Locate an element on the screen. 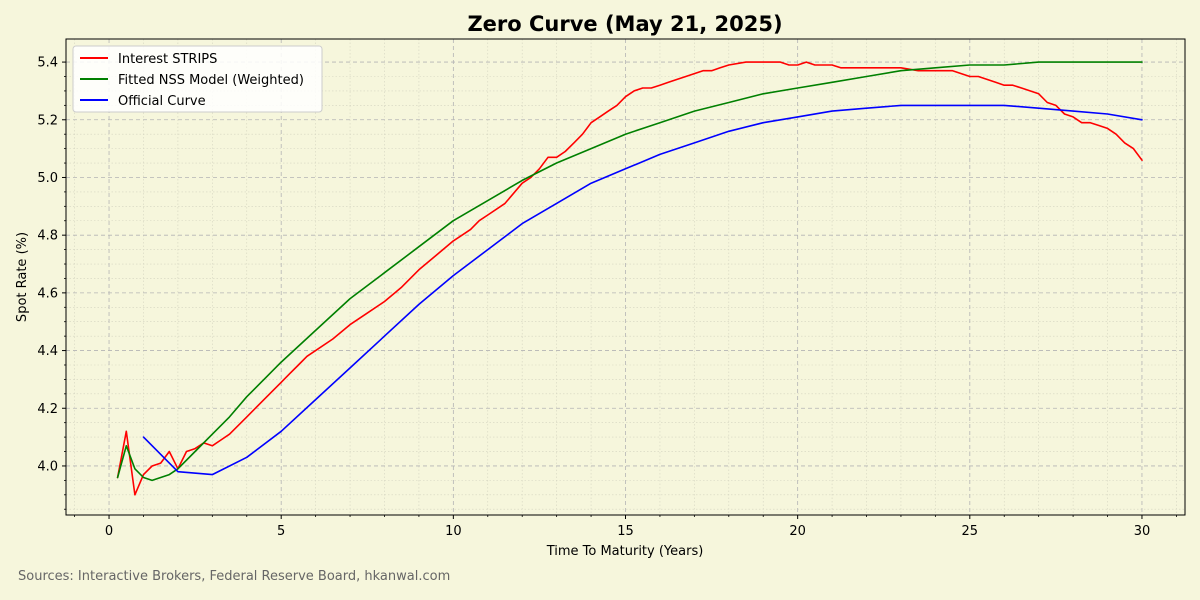 This screenshot has width=1200, height=600. y-tick-label: 5.0 is located at coordinates (47, 178).